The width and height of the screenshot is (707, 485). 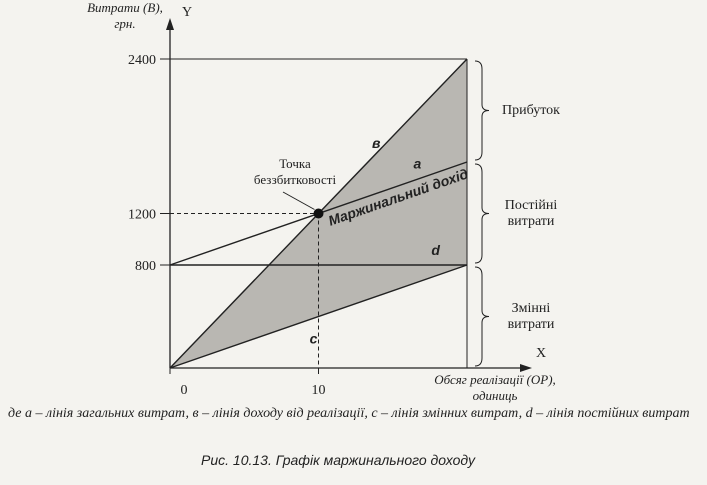 What do you see at coordinates (319, 390) in the screenshot?
I see `x-tick-label: 10` at bounding box center [319, 390].